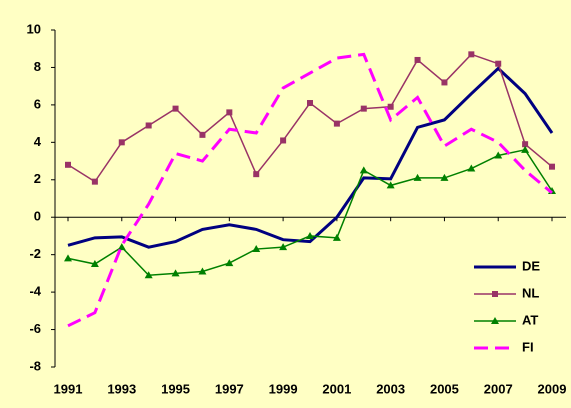  Describe the element at coordinates (283, 388) in the screenshot. I see `x-tick-label: 1999` at that location.